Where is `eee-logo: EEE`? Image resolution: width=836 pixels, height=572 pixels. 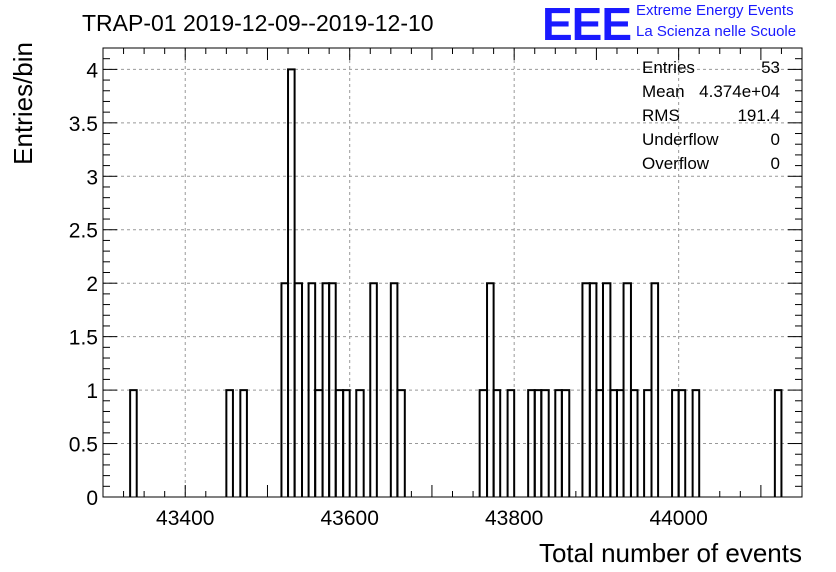 eee-logo: EEE is located at coordinates (587, 25).